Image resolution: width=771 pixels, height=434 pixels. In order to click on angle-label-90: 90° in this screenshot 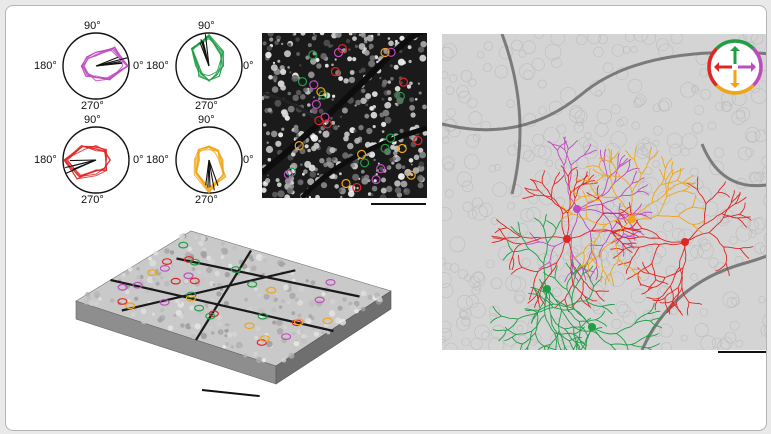, I will do `click(206, 26)`.